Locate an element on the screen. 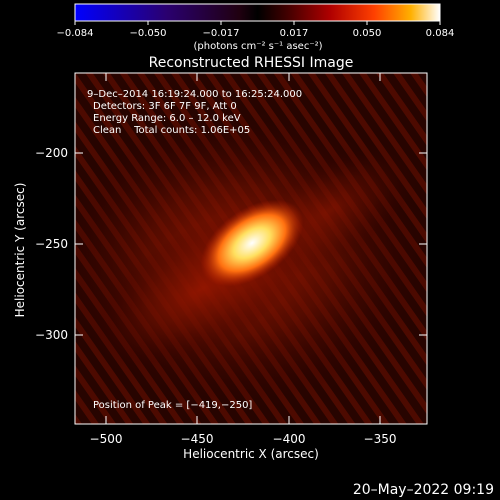  generation-date: 20–May–2022 09:19 is located at coordinates (423, 490).